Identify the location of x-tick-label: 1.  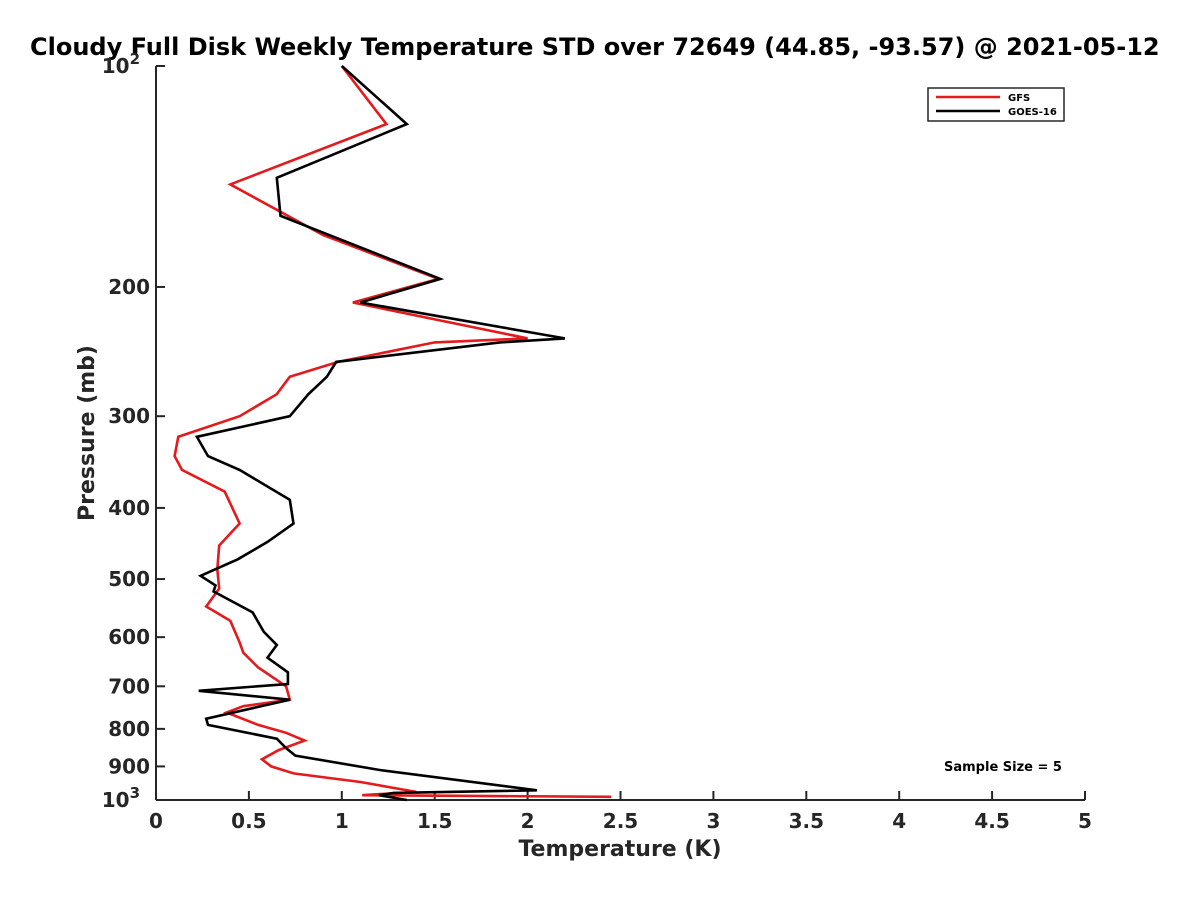
(342, 821).